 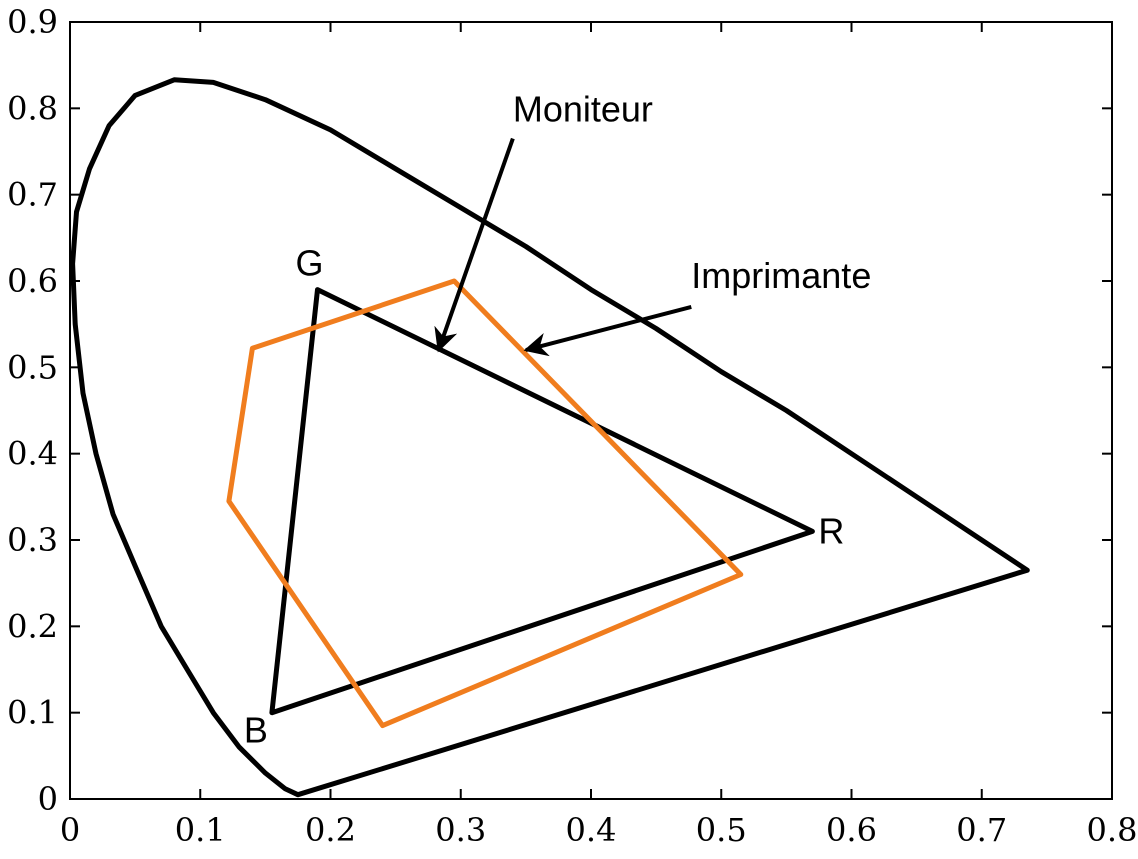 I want to click on x-tick-label: 0.4, so click(x=591, y=830).